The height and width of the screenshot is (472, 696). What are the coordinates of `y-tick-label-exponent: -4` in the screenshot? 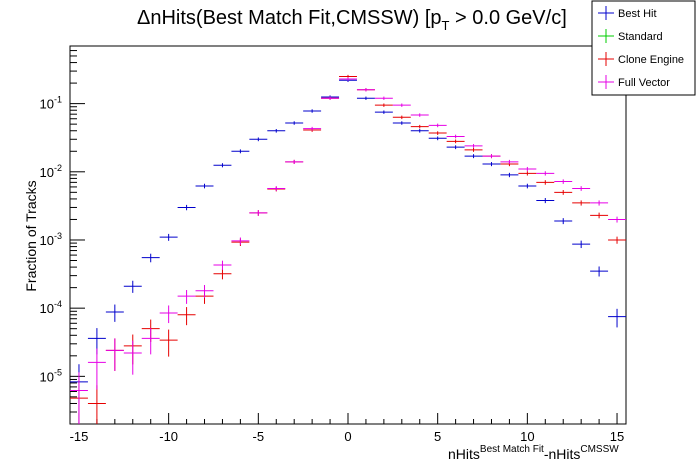 It's located at (58, 304).